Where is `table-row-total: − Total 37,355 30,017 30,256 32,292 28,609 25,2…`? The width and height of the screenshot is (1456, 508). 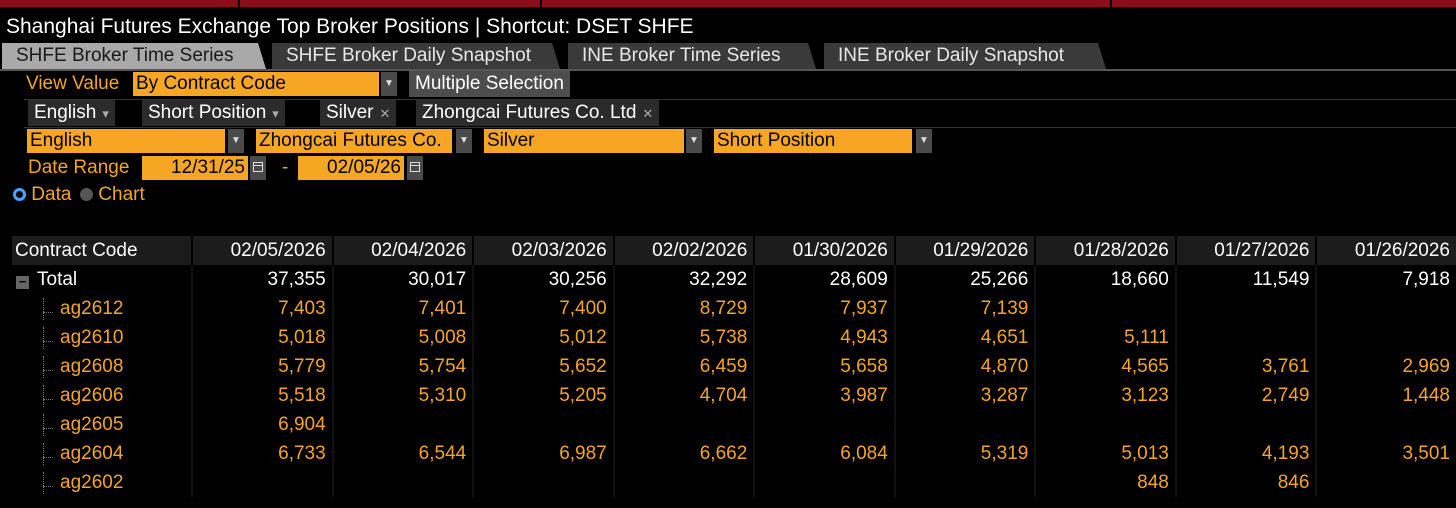 table-row-total: − Total 37,355 30,017 30,256 32,292 28,609 25,2… is located at coordinates (734, 279).